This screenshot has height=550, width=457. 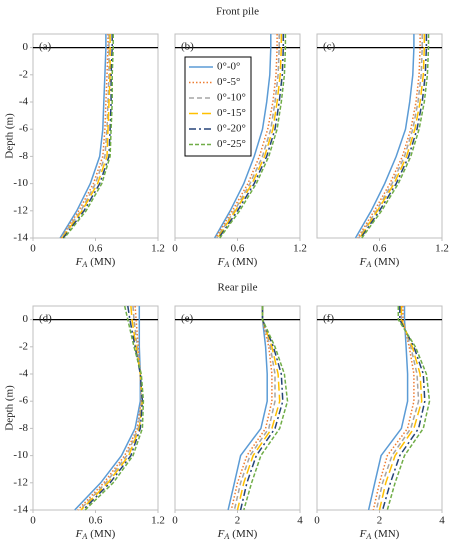 What do you see at coordinates (45, 47) in the screenshot?
I see `panel-label: (a)` at bounding box center [45, 47].